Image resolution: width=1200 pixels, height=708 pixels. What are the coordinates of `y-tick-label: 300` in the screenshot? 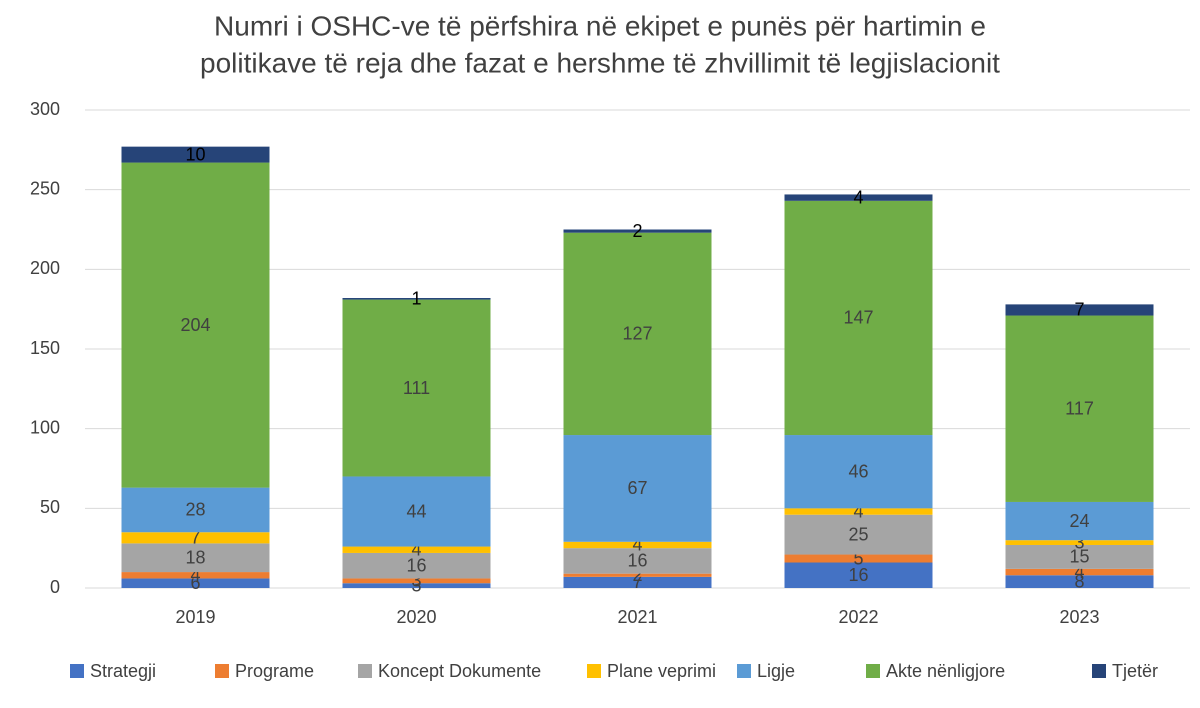 It's located at (45, 109).